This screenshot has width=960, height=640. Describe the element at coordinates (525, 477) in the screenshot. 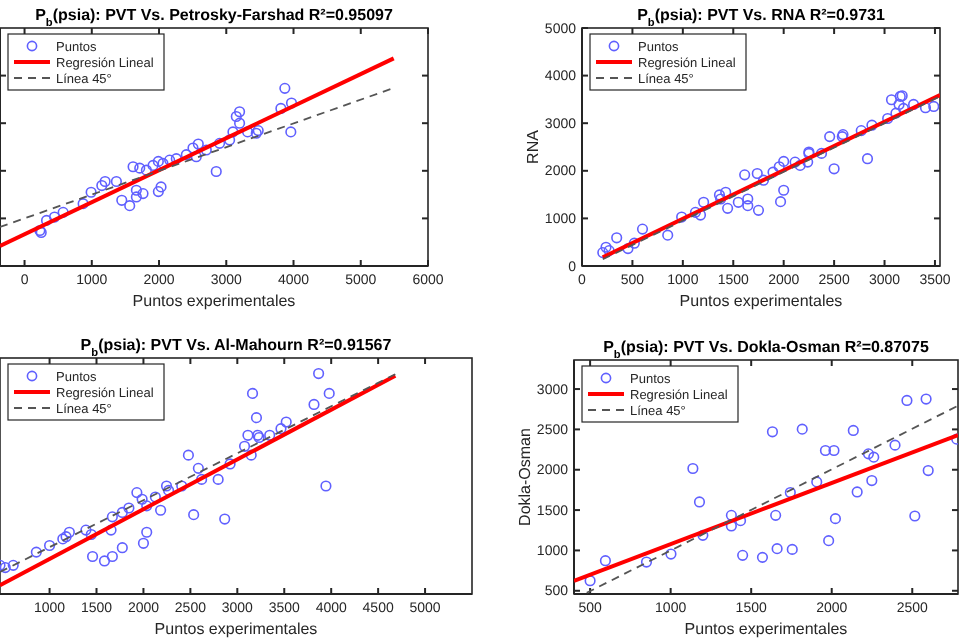

I see `y-axis-title: Dokla-Osman` at that location.